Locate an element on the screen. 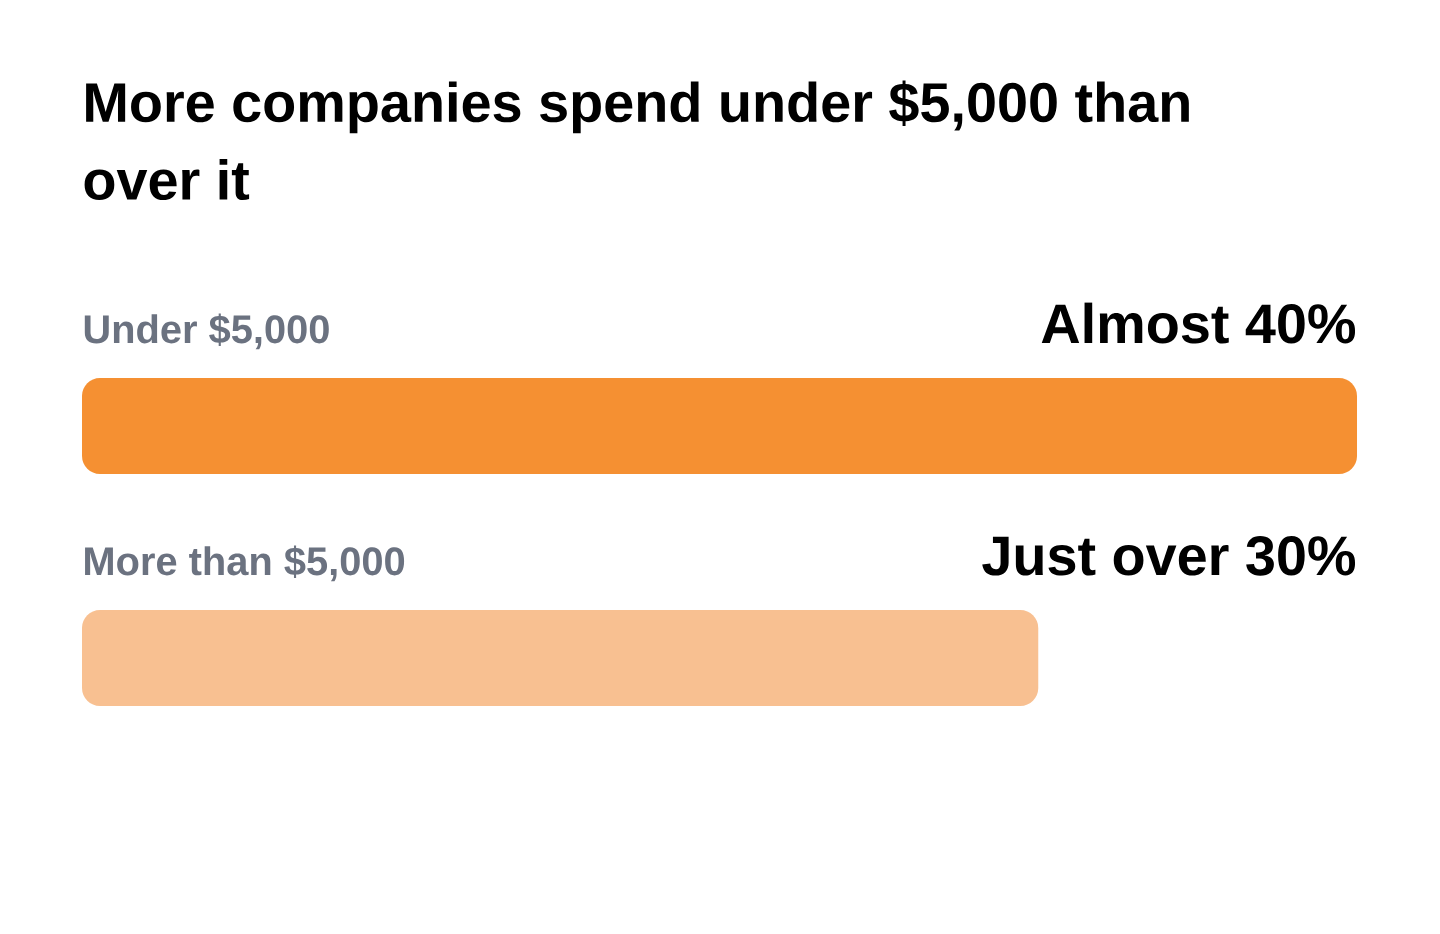 The height and width of the screenshot is (934, 1440). chart-title: More companies spend under $5,000 than over it is located at coordinates (636, 140).